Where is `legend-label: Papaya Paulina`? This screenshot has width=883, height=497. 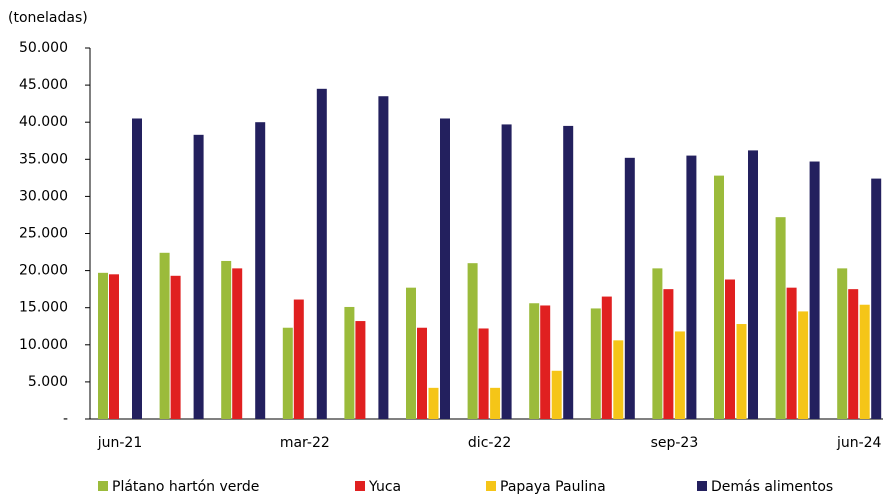
legend-label: Papaya Paulina is located at coordinates (553, 487).